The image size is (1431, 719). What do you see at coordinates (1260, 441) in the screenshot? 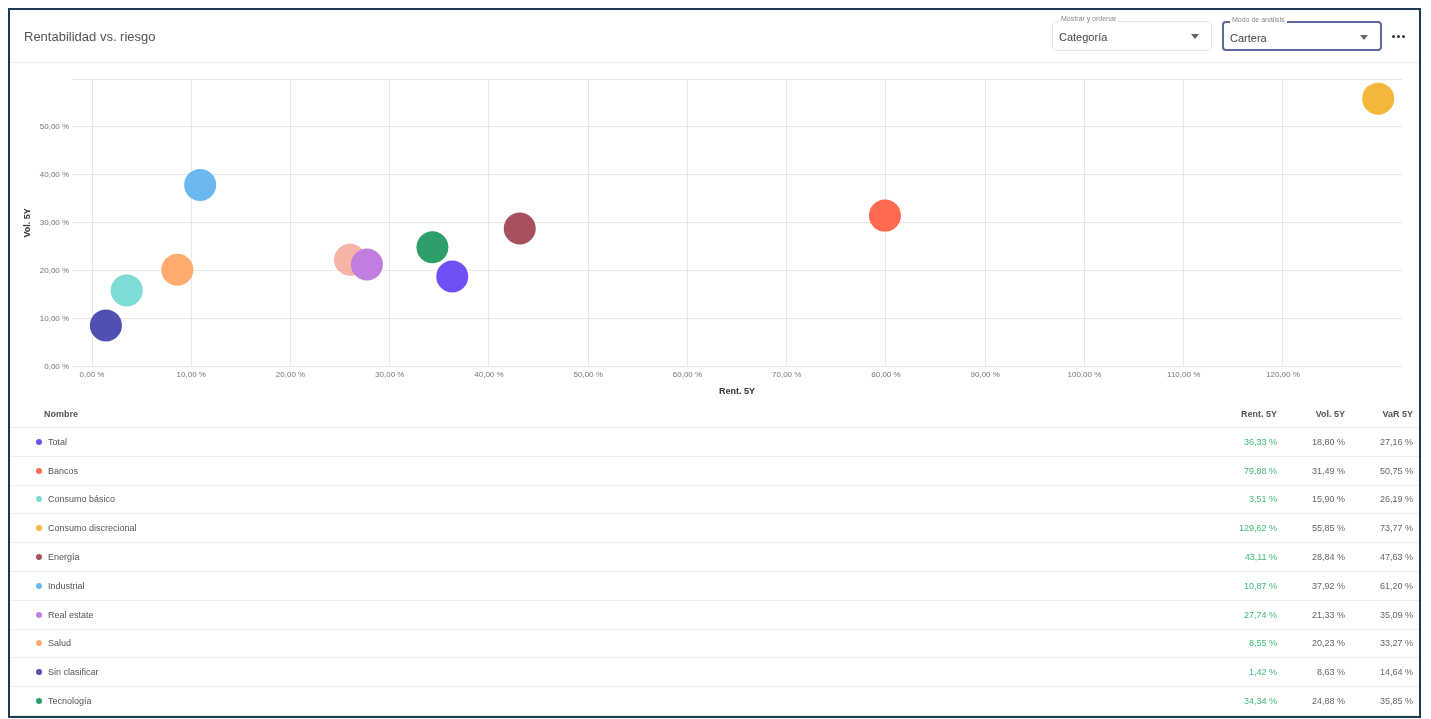
I see `data-label: 36,33 %` at bounding box center [1260, 441].